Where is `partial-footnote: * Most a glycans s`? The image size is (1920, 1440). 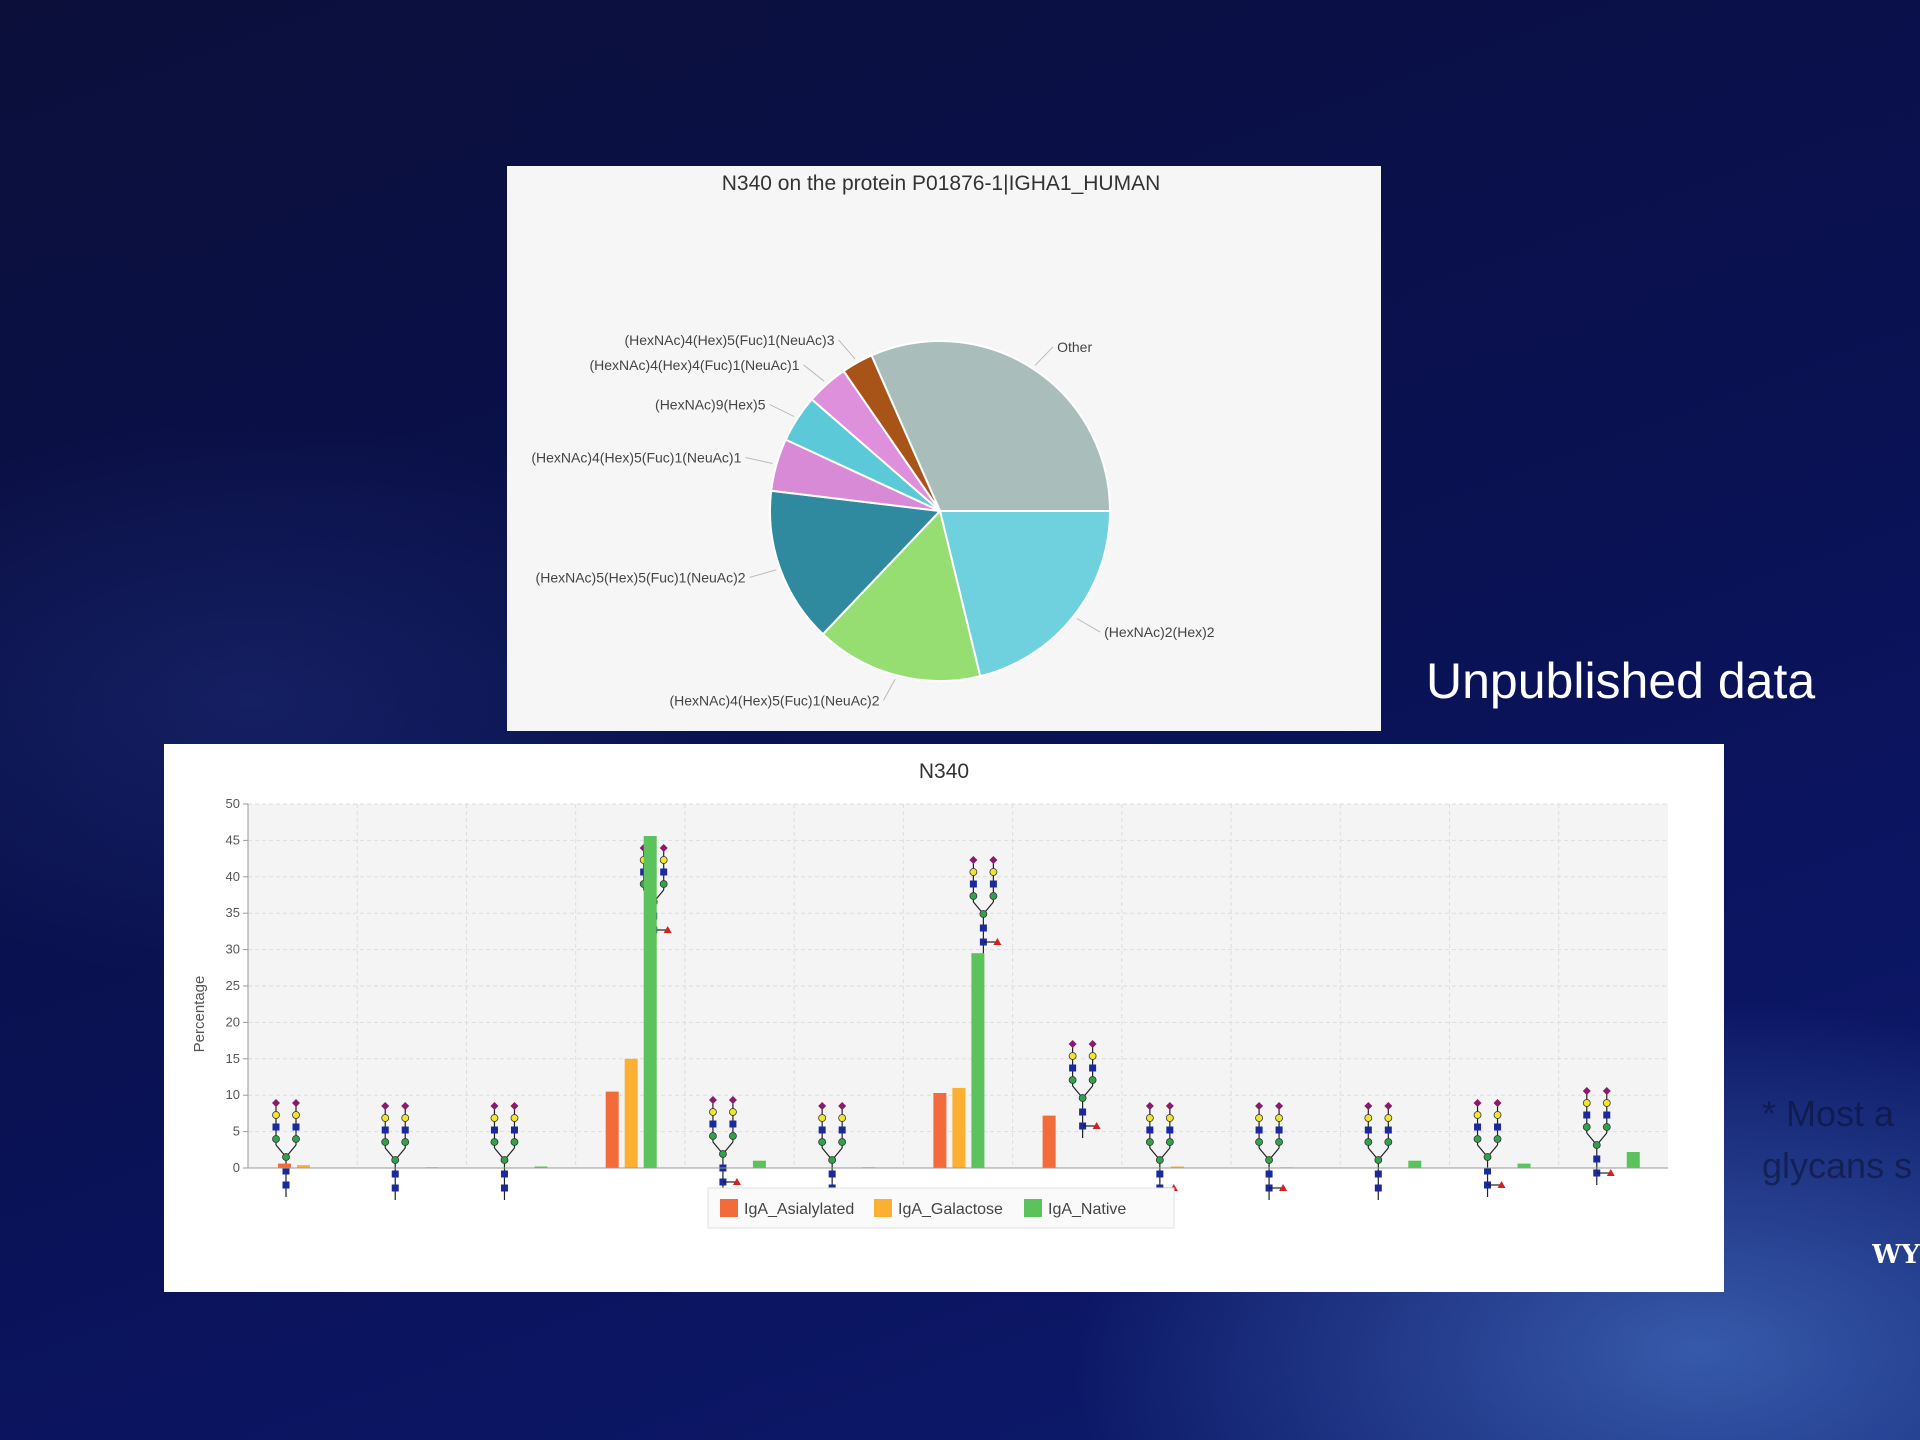
partial-footnote: * Most a glycans s is located at coordinates (1841, 1143).